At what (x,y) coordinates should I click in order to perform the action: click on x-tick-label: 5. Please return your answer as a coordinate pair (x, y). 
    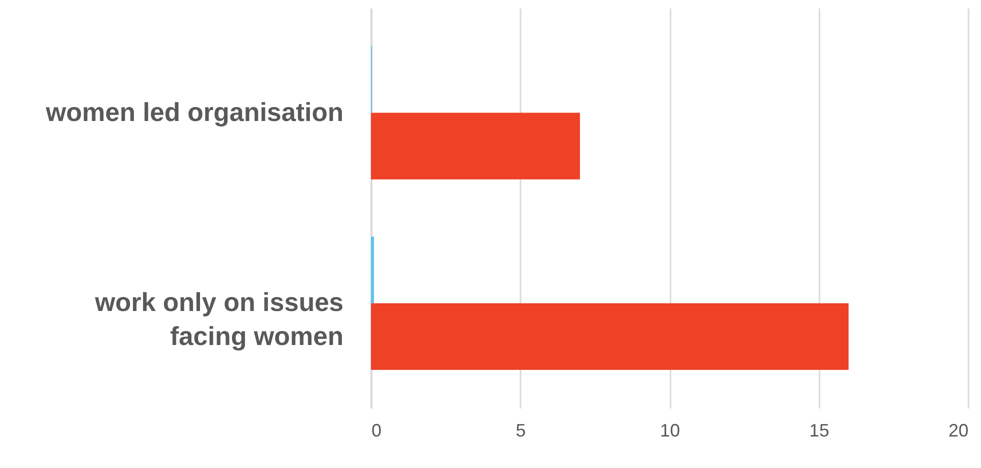
    Looking at the image, I should click on (521, 430).